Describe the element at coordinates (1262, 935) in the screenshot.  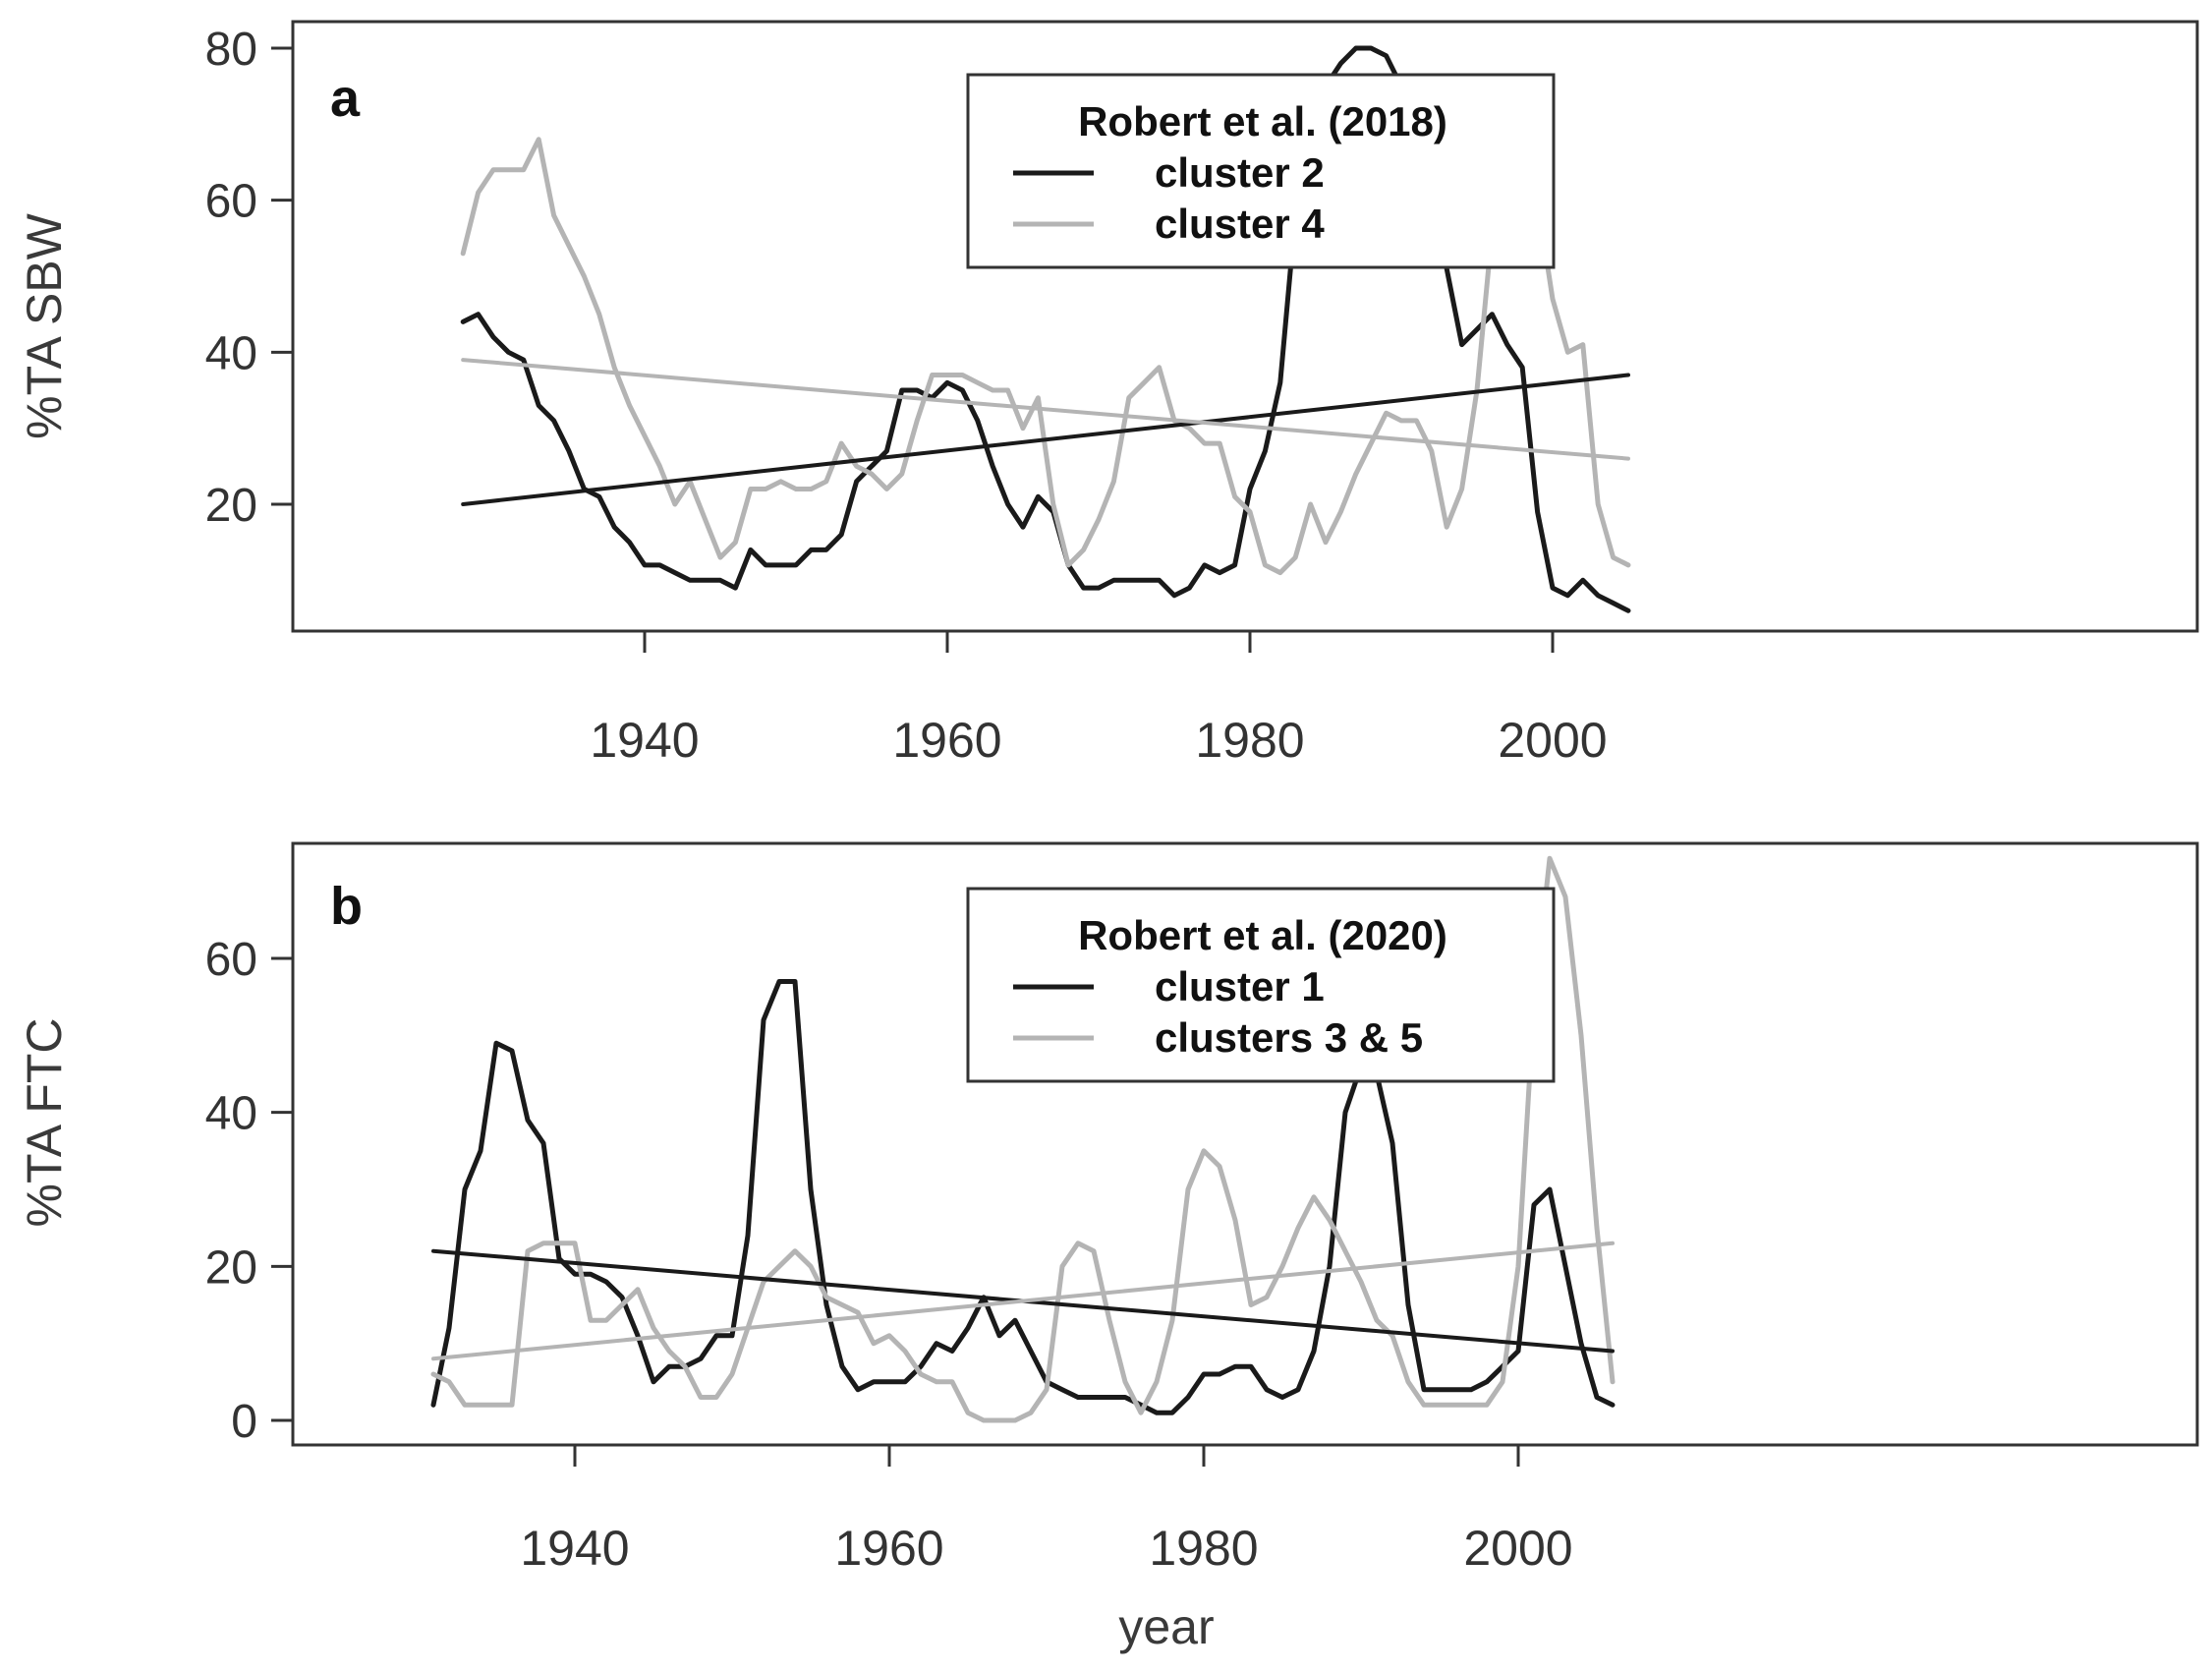
I see `legend-title: Robert et al. (2020)` at that location.